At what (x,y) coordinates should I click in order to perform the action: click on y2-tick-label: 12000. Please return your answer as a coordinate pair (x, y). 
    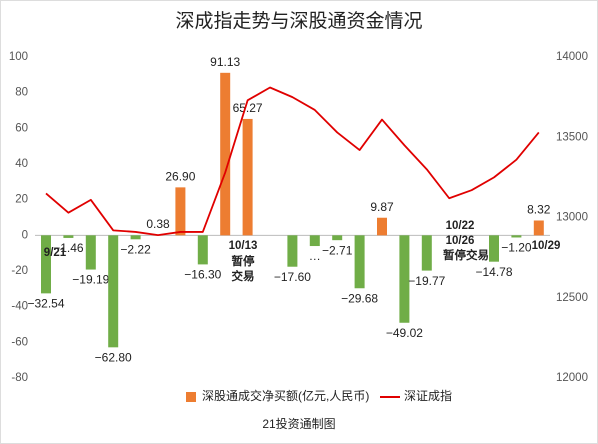
    Looking at the image, I should click on (572, 378).